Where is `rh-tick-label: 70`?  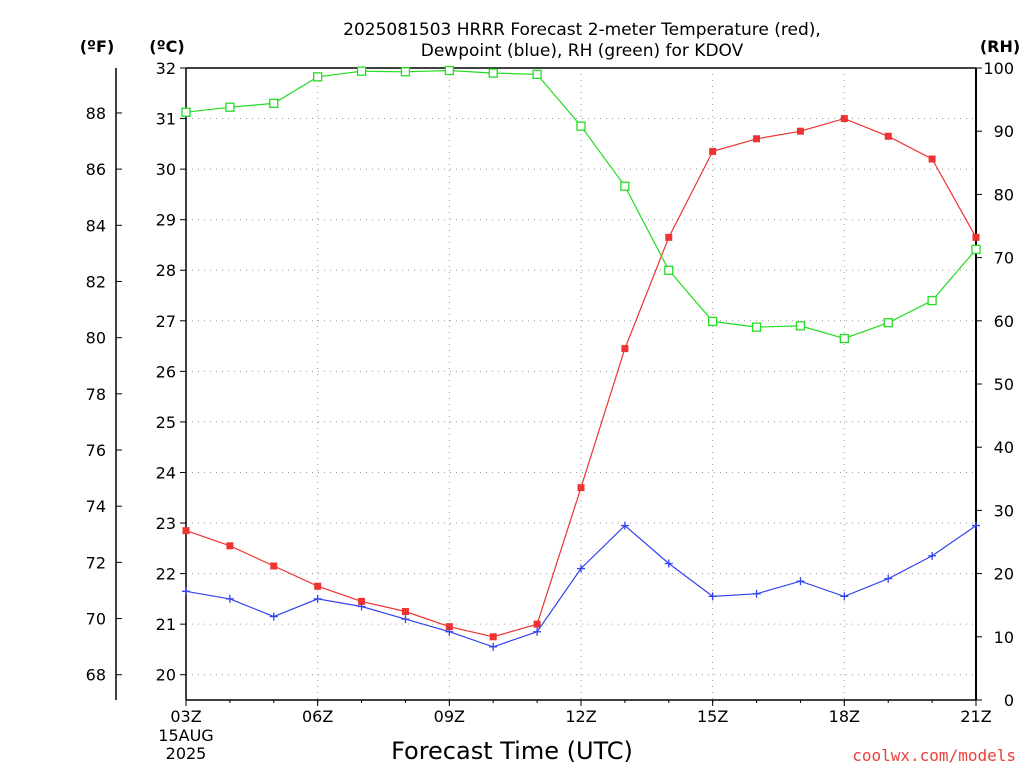
rh-tick-label: 70 is located at coordinates (1004, 258).